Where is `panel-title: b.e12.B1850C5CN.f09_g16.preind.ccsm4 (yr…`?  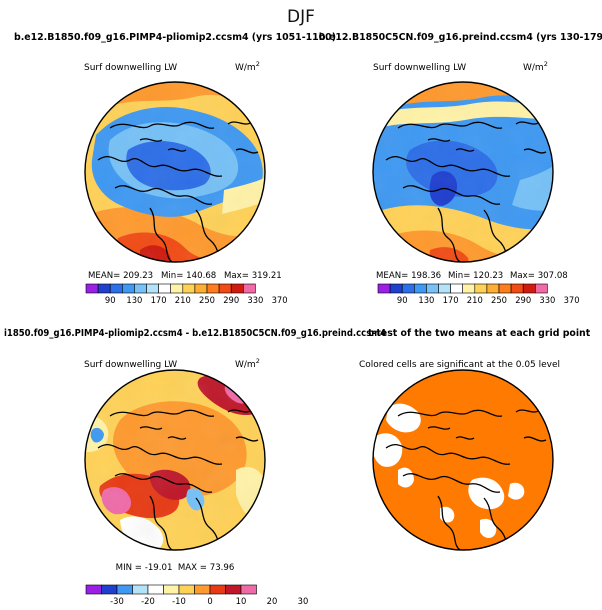 panel-title: b.e12.B1850C5CN.f09_g16.preind.ccsm4 (yr… is located at coordinates (460, 37).